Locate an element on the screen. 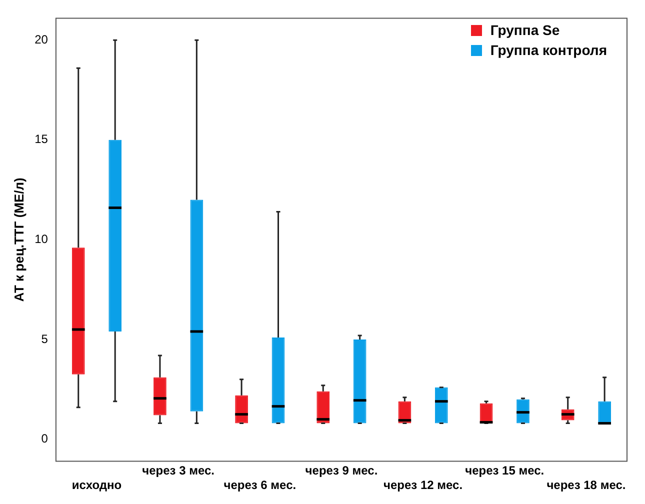  x-tick-label: через 18 мес. is located at coordinates (586, 485).